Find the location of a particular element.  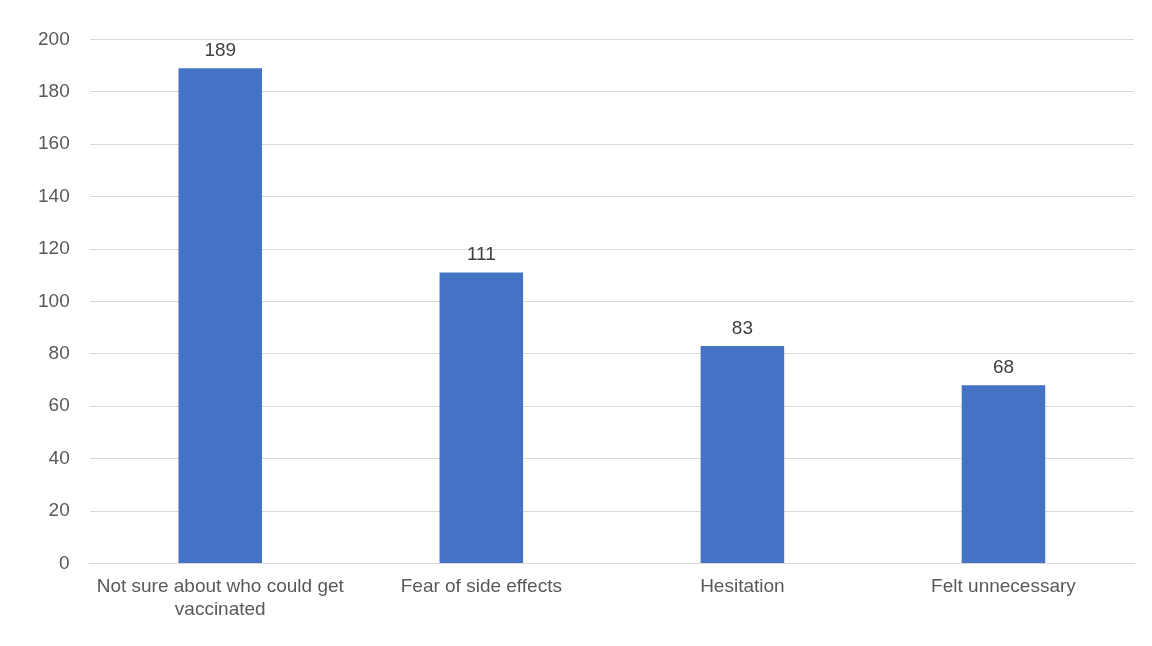

x-tick-label: Hesitation is located at coordinates (742, 586).